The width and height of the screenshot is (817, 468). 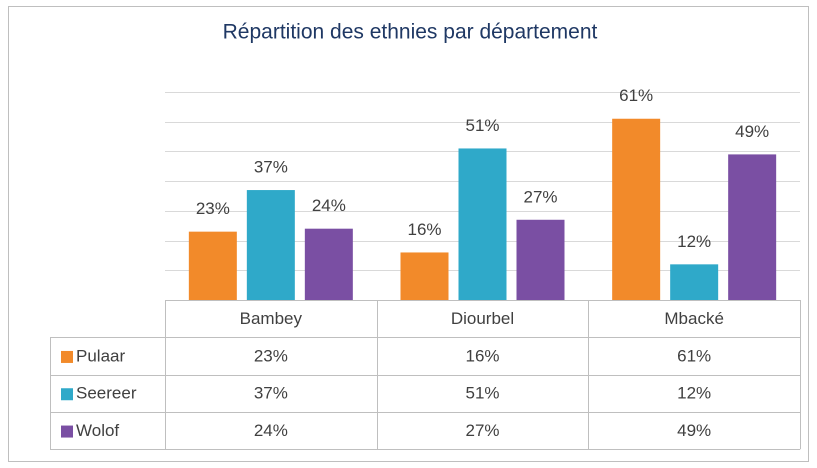 I want to click on legend-label: Seereer, so click(x=106, y=393).